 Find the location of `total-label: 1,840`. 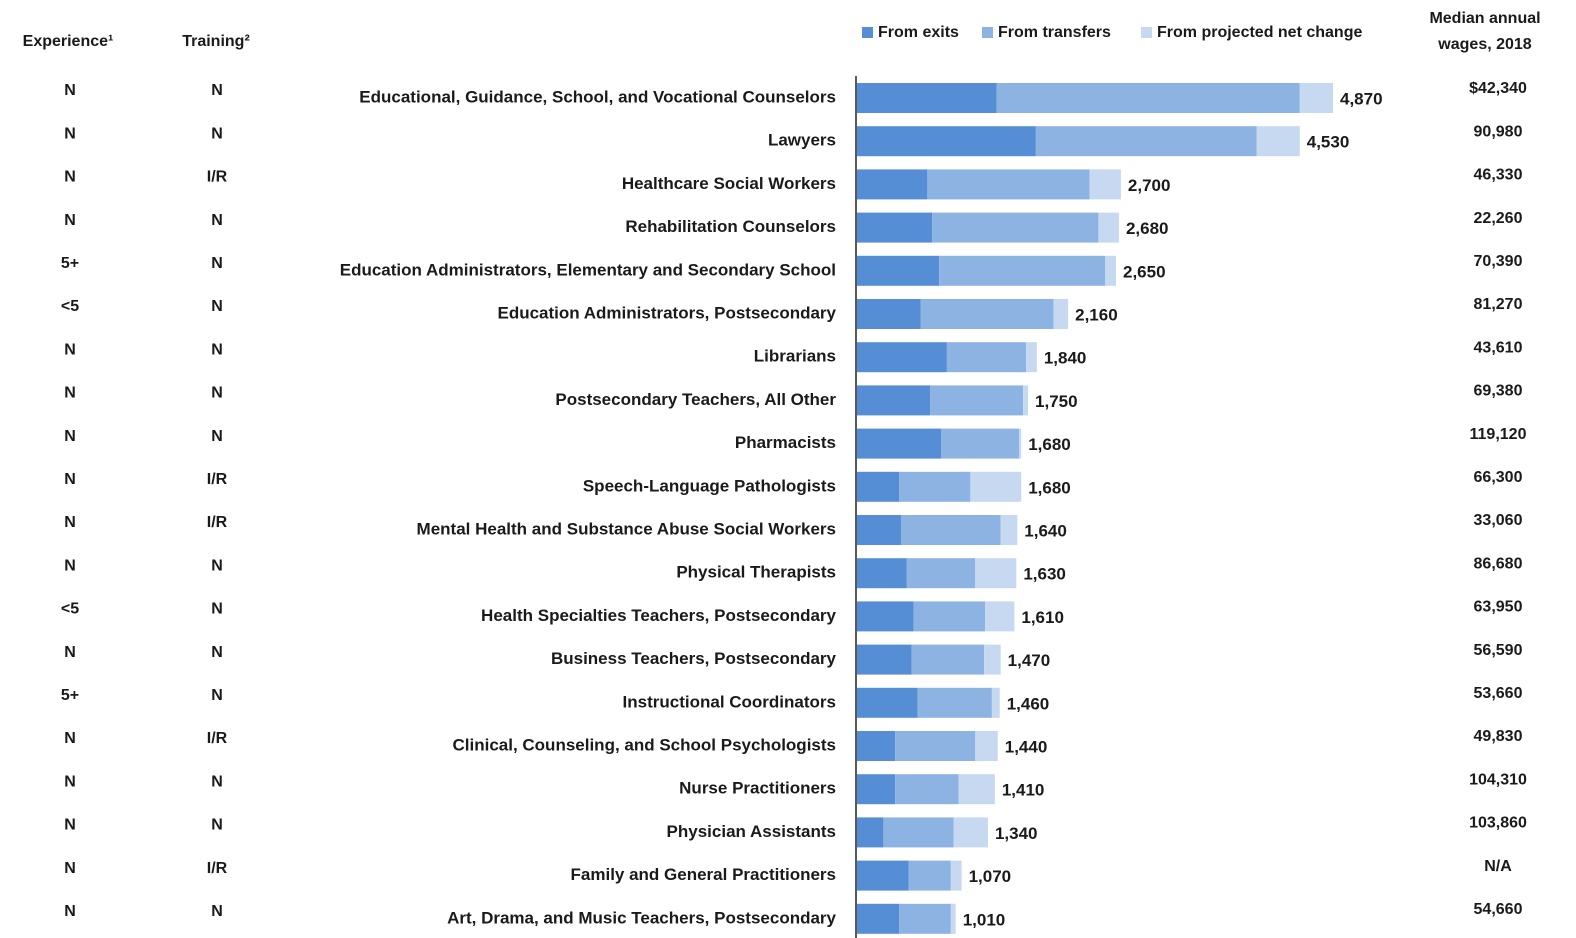

total-label: 1,840 is located at coordinates (1065, 358).